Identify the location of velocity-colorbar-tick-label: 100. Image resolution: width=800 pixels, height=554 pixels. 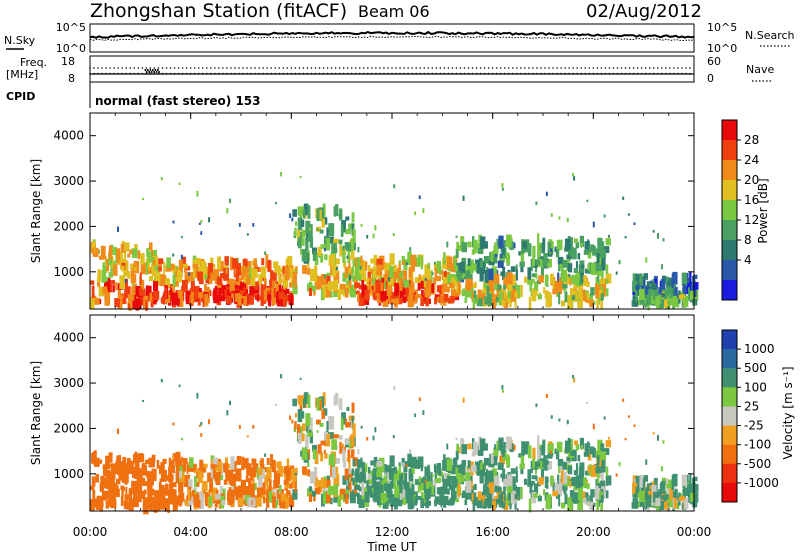
(755, 387).